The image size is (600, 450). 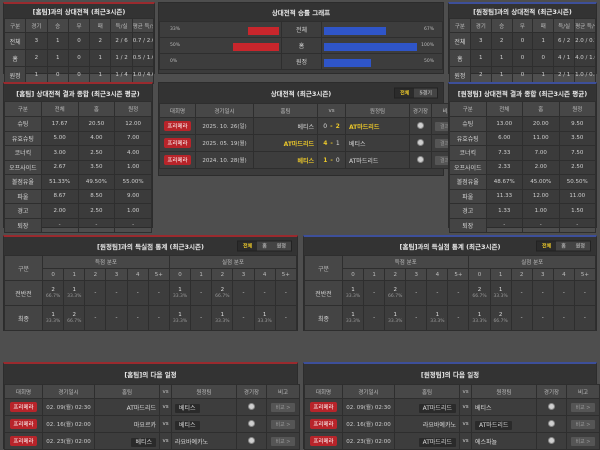 What do you see at coordinates (243, 293) in the screenshot?
I see `conceded-cell: -` at bounding box center [243, 293].